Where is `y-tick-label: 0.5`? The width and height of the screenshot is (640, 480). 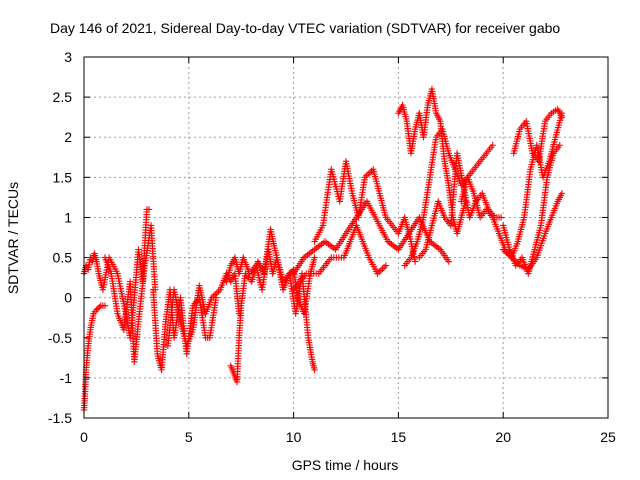 y-tick-label: 0.5 is located at coordinates (63, 258).